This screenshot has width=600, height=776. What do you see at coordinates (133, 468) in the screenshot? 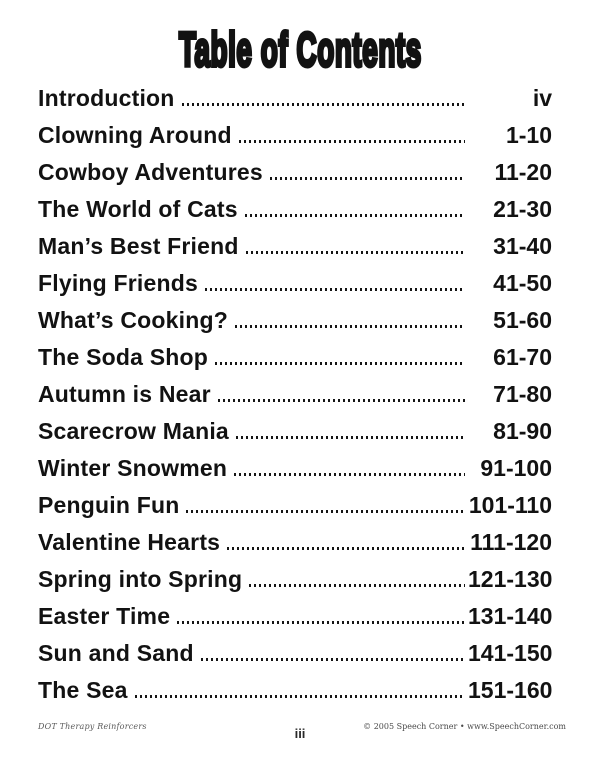
I see `toc-entry-label: Winter Snowmen` at bounding box center [133, 468].